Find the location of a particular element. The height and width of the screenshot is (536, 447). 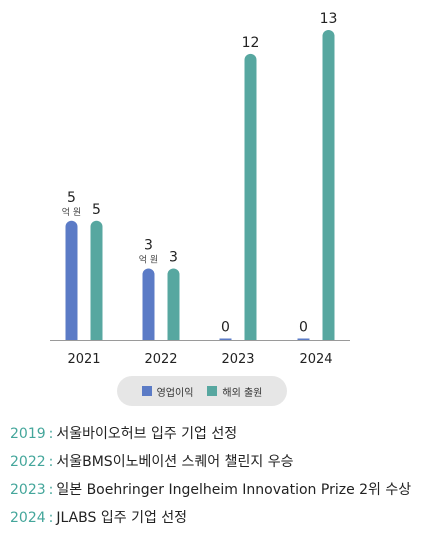

data-label: 13 is located at coordinates (329, 19).